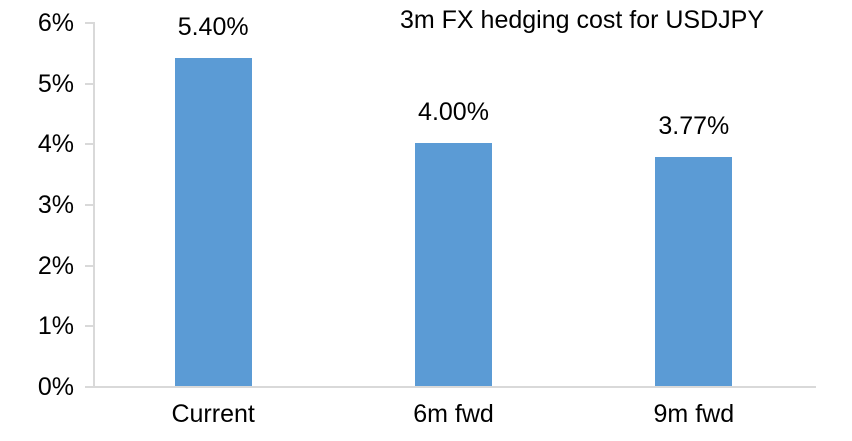  Describe the element at coordinates (453, 414) in the screenshot. I see `x-axis-category-label-6m-fwd: 6m fwd` at that location.